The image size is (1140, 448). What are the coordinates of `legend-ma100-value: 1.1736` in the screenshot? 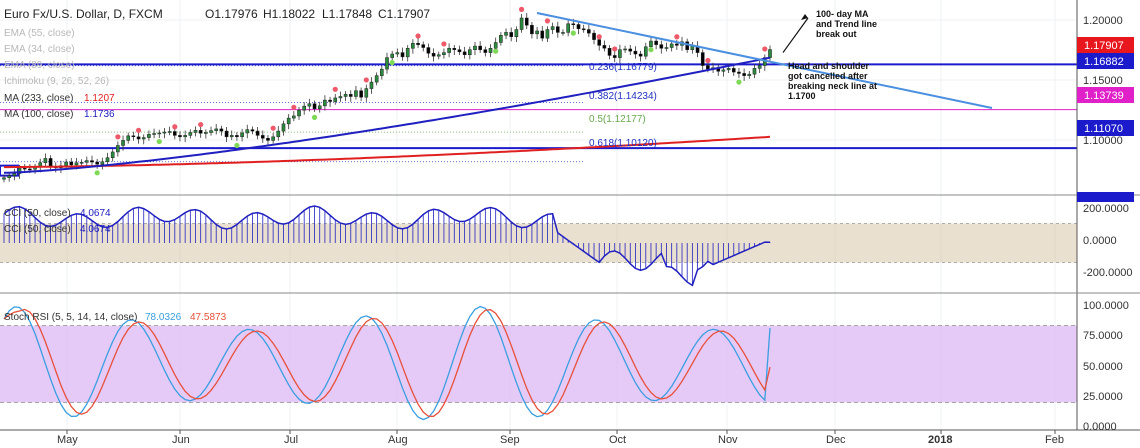 It's located at (99, 114).